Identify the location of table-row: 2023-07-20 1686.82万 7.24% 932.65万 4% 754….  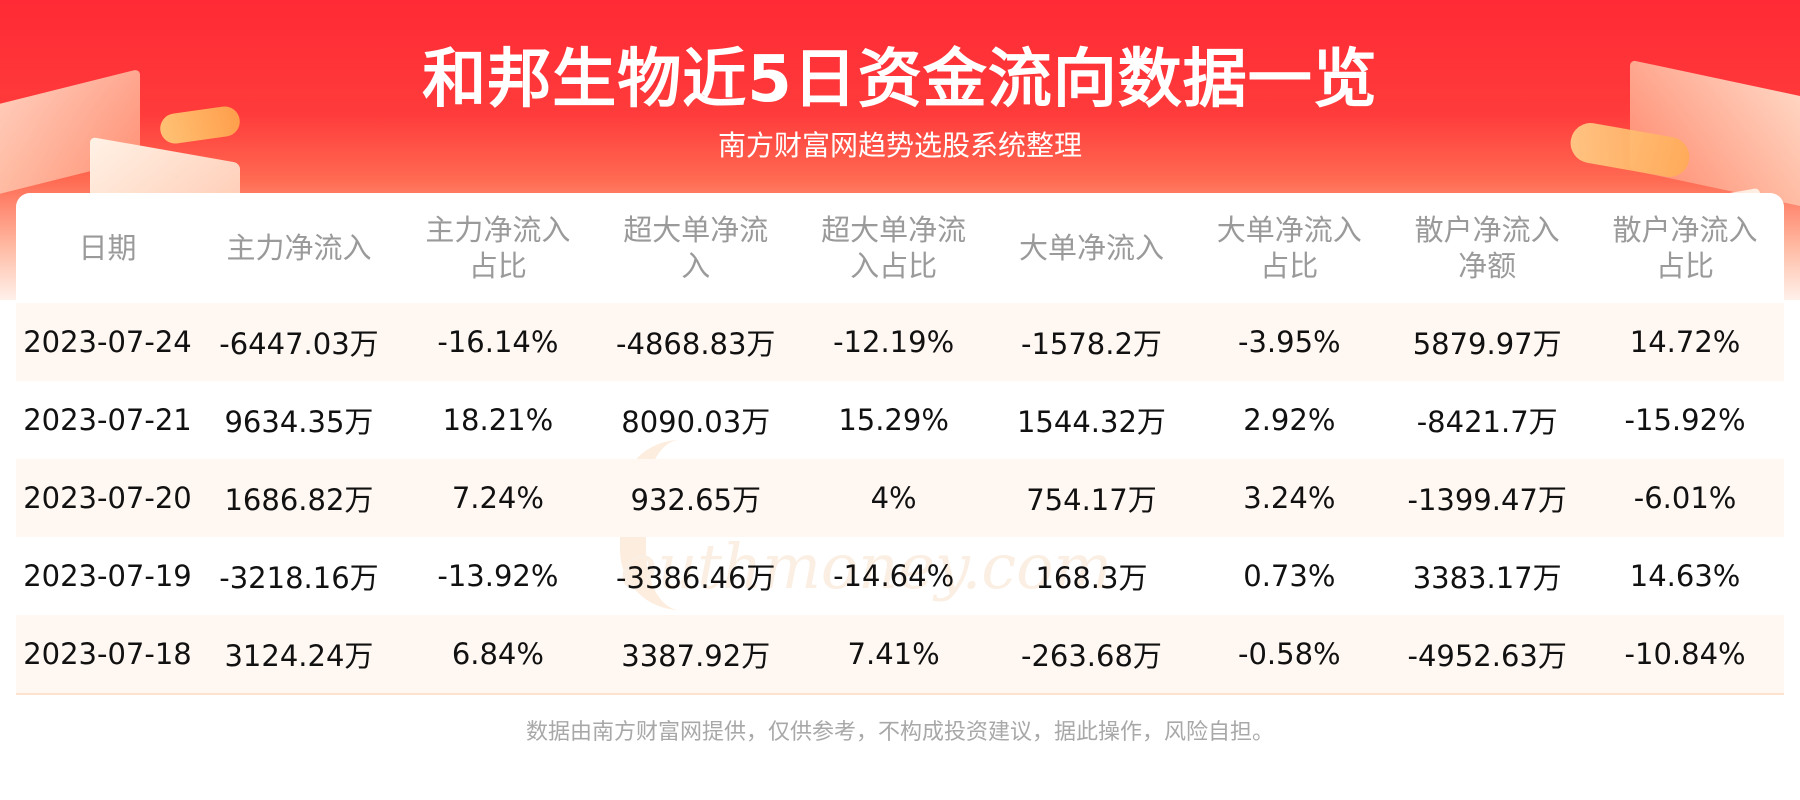
(900, 498).